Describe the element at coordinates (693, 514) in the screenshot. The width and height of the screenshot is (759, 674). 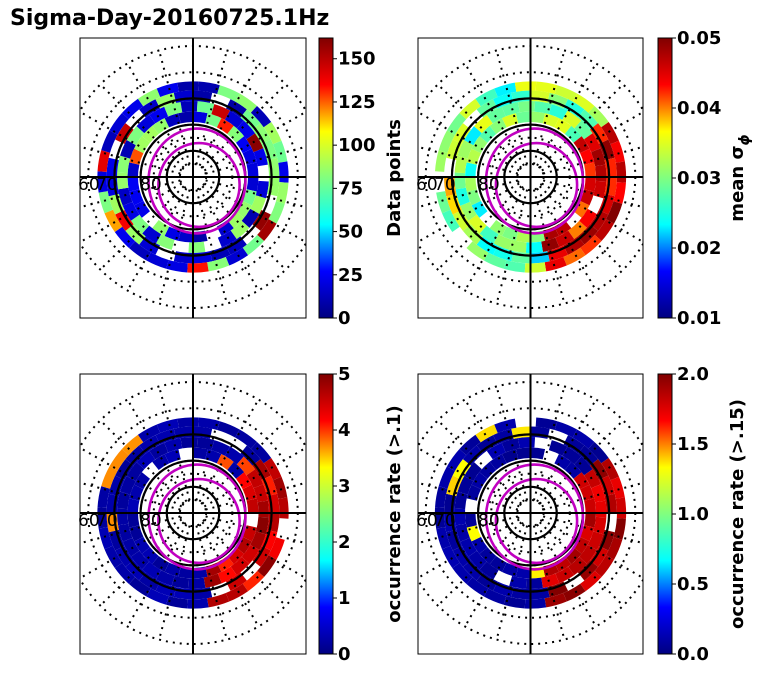
I see `colorbar-tick-label: 1.0` at that location.